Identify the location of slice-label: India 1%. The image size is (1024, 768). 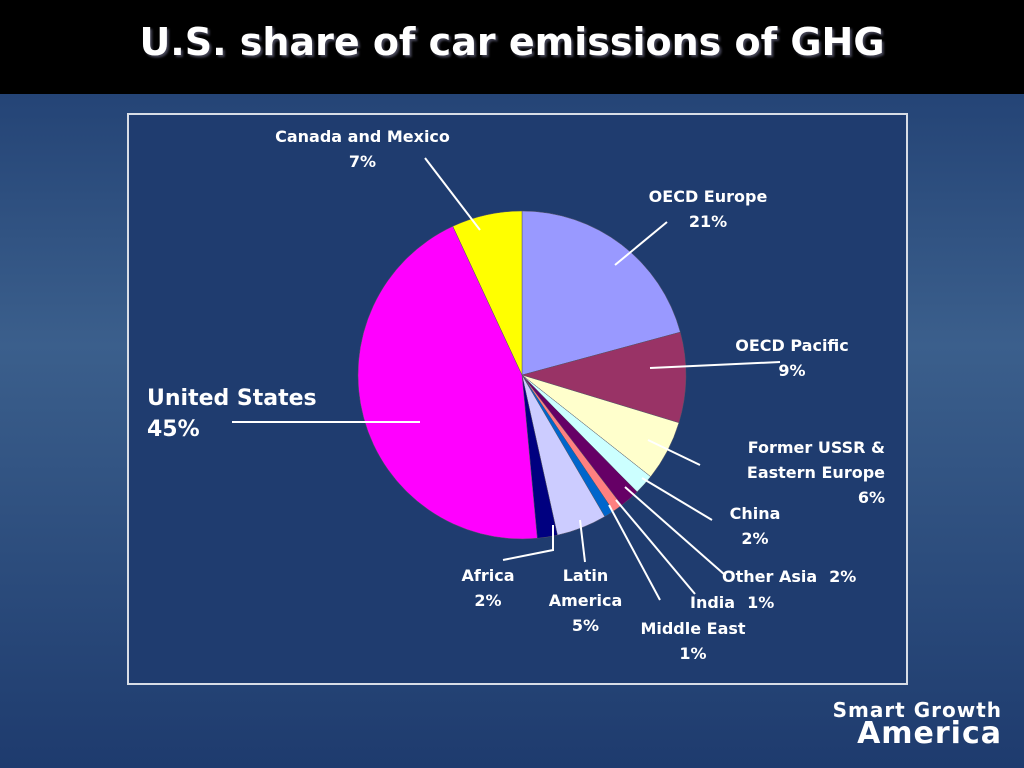
(745, 602).